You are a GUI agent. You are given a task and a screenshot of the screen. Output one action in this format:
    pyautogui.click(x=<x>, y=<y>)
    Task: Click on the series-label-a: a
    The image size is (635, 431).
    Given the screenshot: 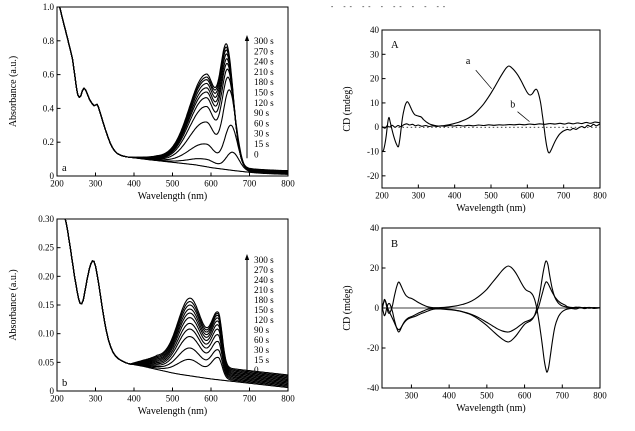 What is the action you would take?
    pyautogui.click(x=468, y=61)
    